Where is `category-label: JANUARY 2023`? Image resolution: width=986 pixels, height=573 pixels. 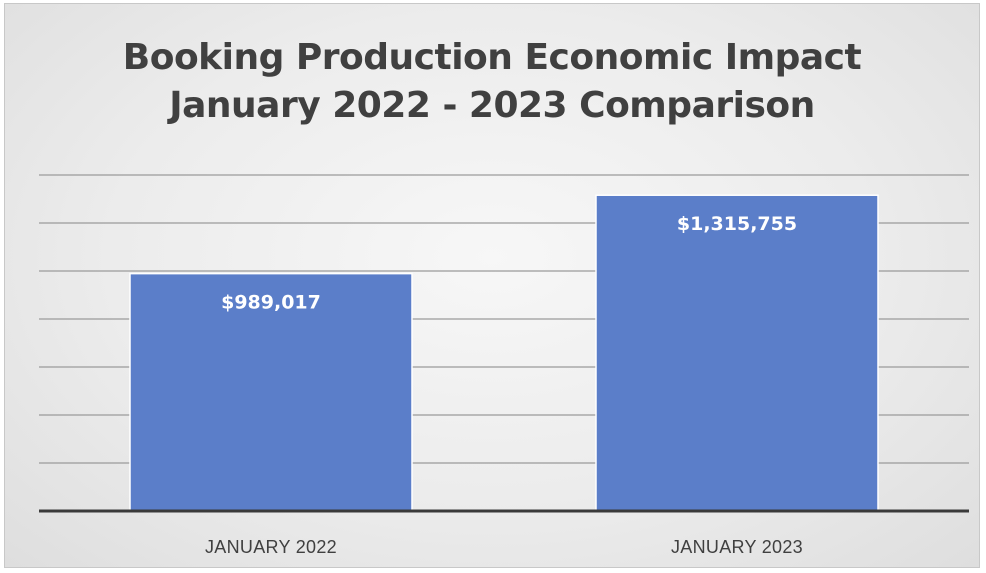
category-label: JANUARY 2023 is located at coordinates (737, 547).